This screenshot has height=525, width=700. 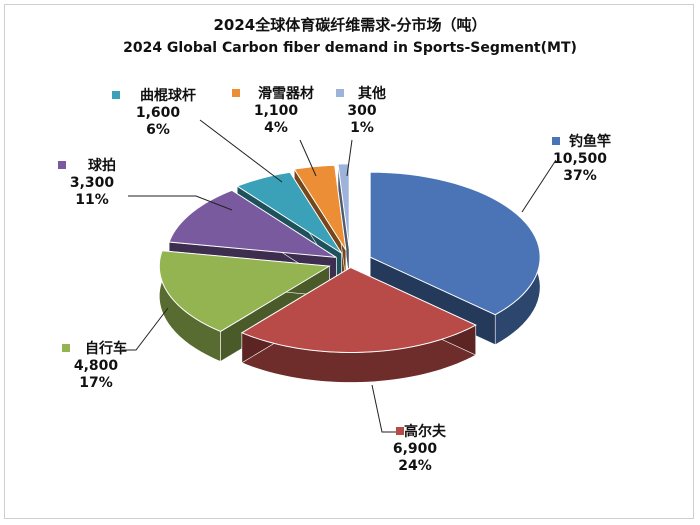 I want to click on slice-name-1: 高尔夫, so click(x=425, y=431).